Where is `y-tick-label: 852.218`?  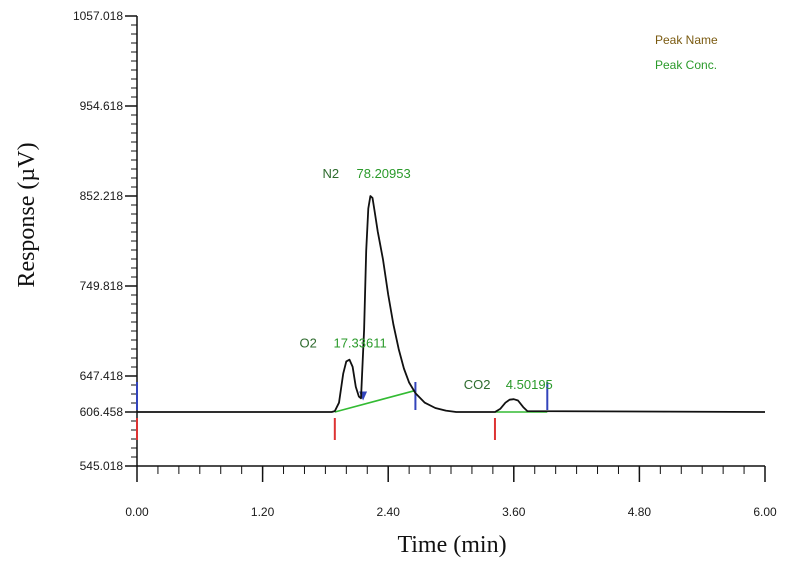 y-tick-label: 852.218 is located at coordinates (102, 196).